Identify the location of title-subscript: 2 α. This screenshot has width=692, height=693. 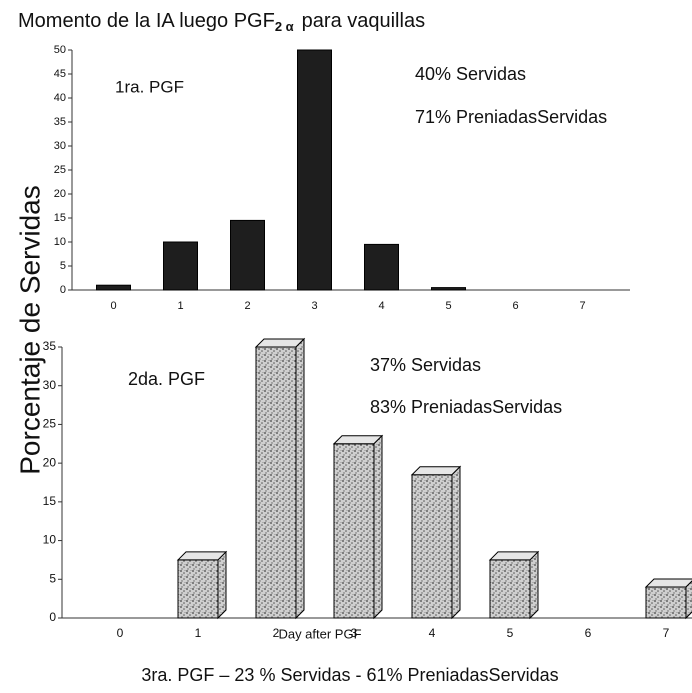
(284, 26).